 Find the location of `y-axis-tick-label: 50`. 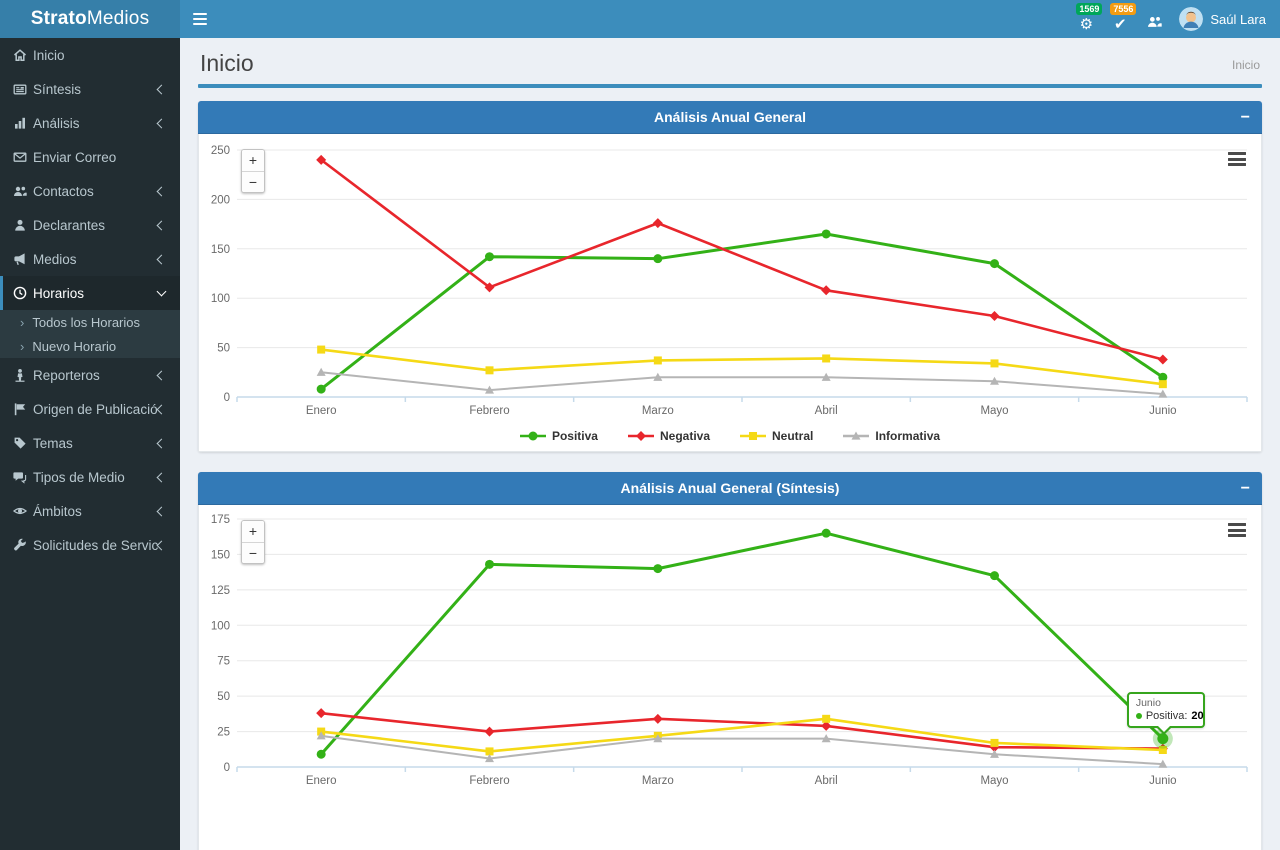

y-axis-tick-label: 50 is located at coordinates (223, 349).